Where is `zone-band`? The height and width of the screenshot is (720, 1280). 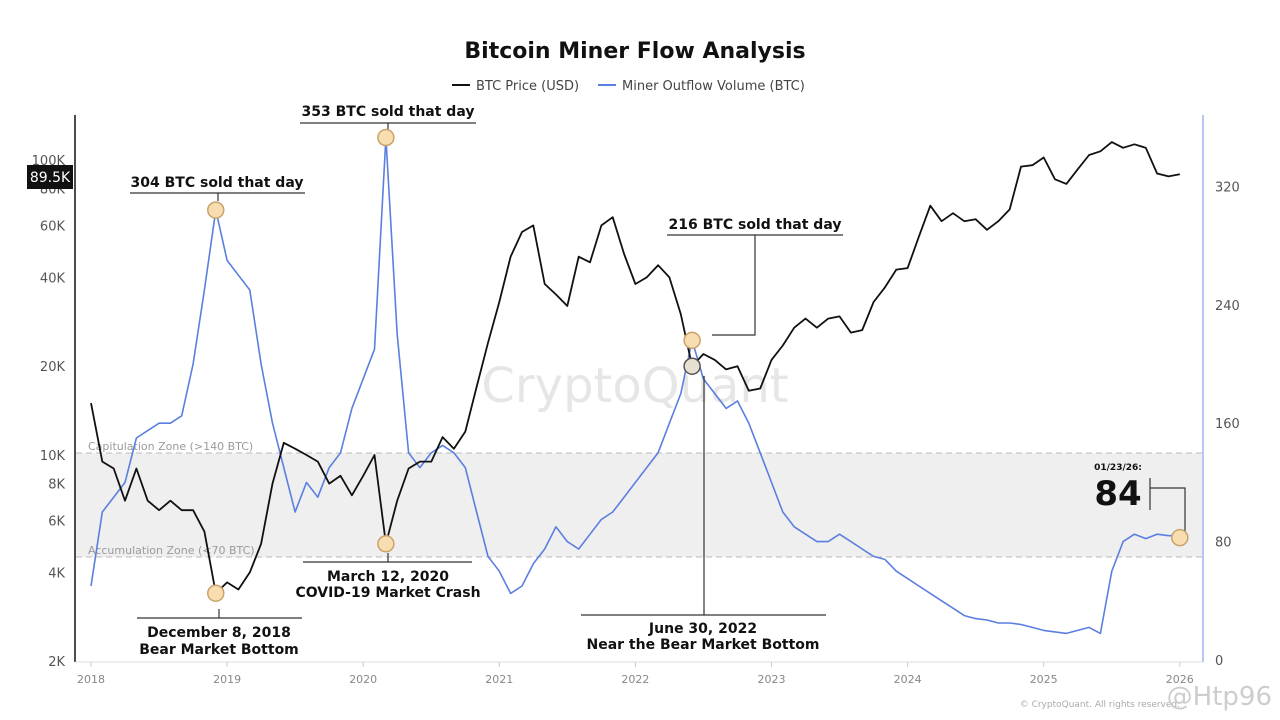
zone-band is located at coordinates (639, 505).